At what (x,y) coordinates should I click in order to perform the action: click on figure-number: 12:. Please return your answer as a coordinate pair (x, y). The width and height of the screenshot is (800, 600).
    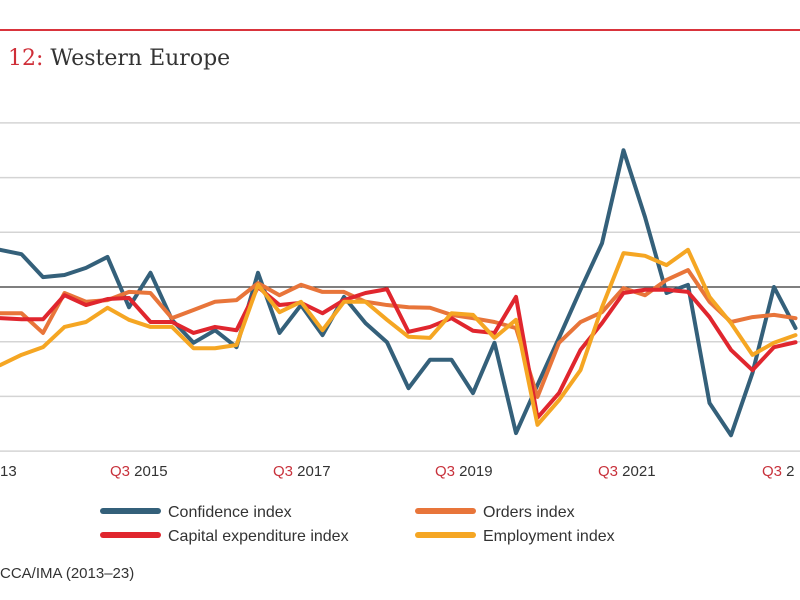
    Looking at the image, I should click on (26, 58).